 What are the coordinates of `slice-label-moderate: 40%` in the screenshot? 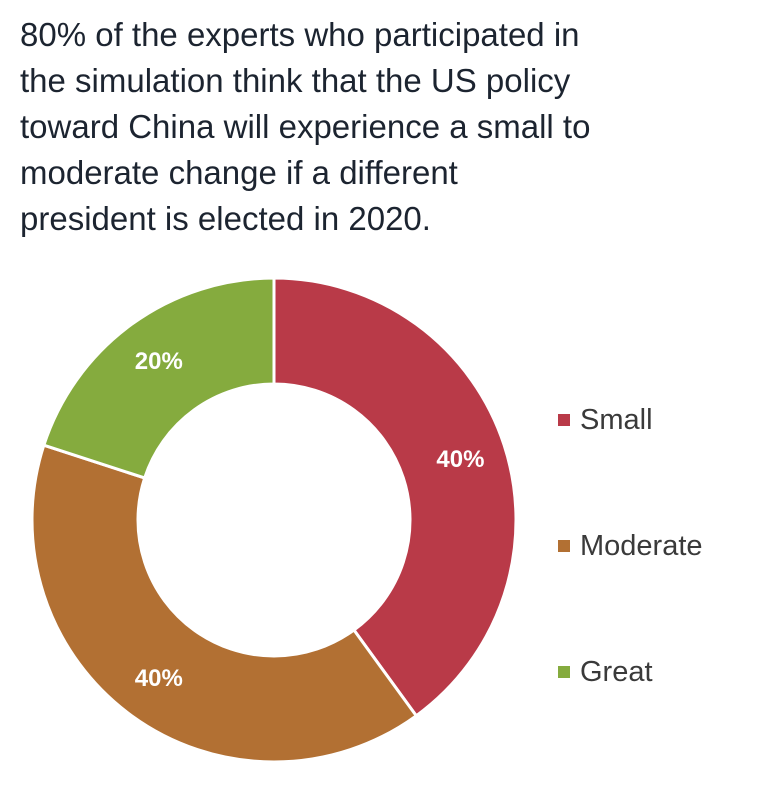 It's located at (159, 678).